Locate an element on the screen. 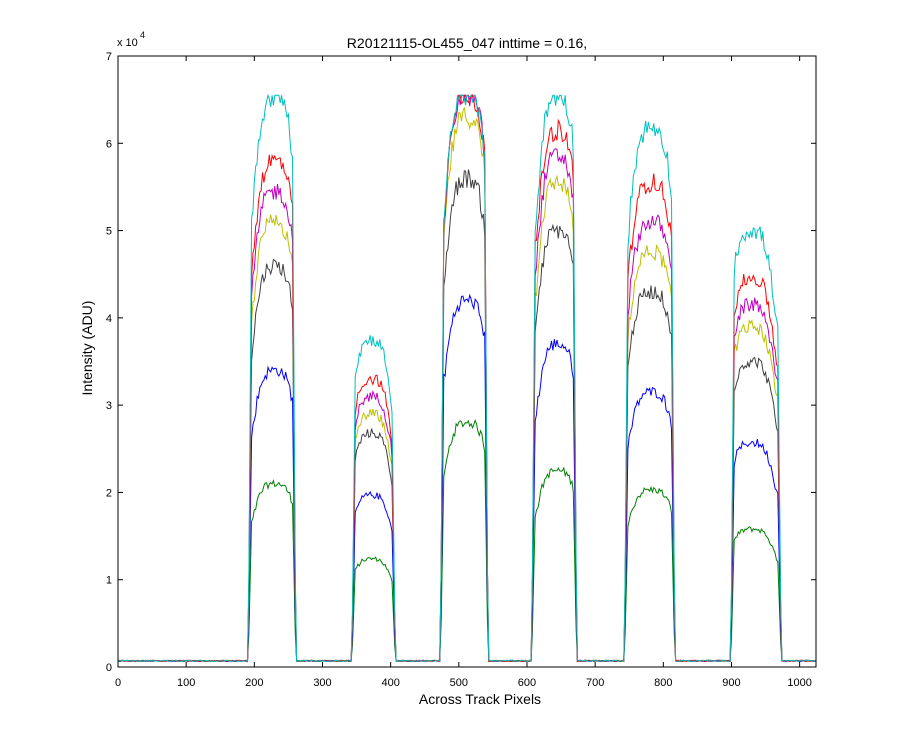 The height and width of the screenshot is (755, 900). x-tick-label: 400 is located at coordinates (390, 683).